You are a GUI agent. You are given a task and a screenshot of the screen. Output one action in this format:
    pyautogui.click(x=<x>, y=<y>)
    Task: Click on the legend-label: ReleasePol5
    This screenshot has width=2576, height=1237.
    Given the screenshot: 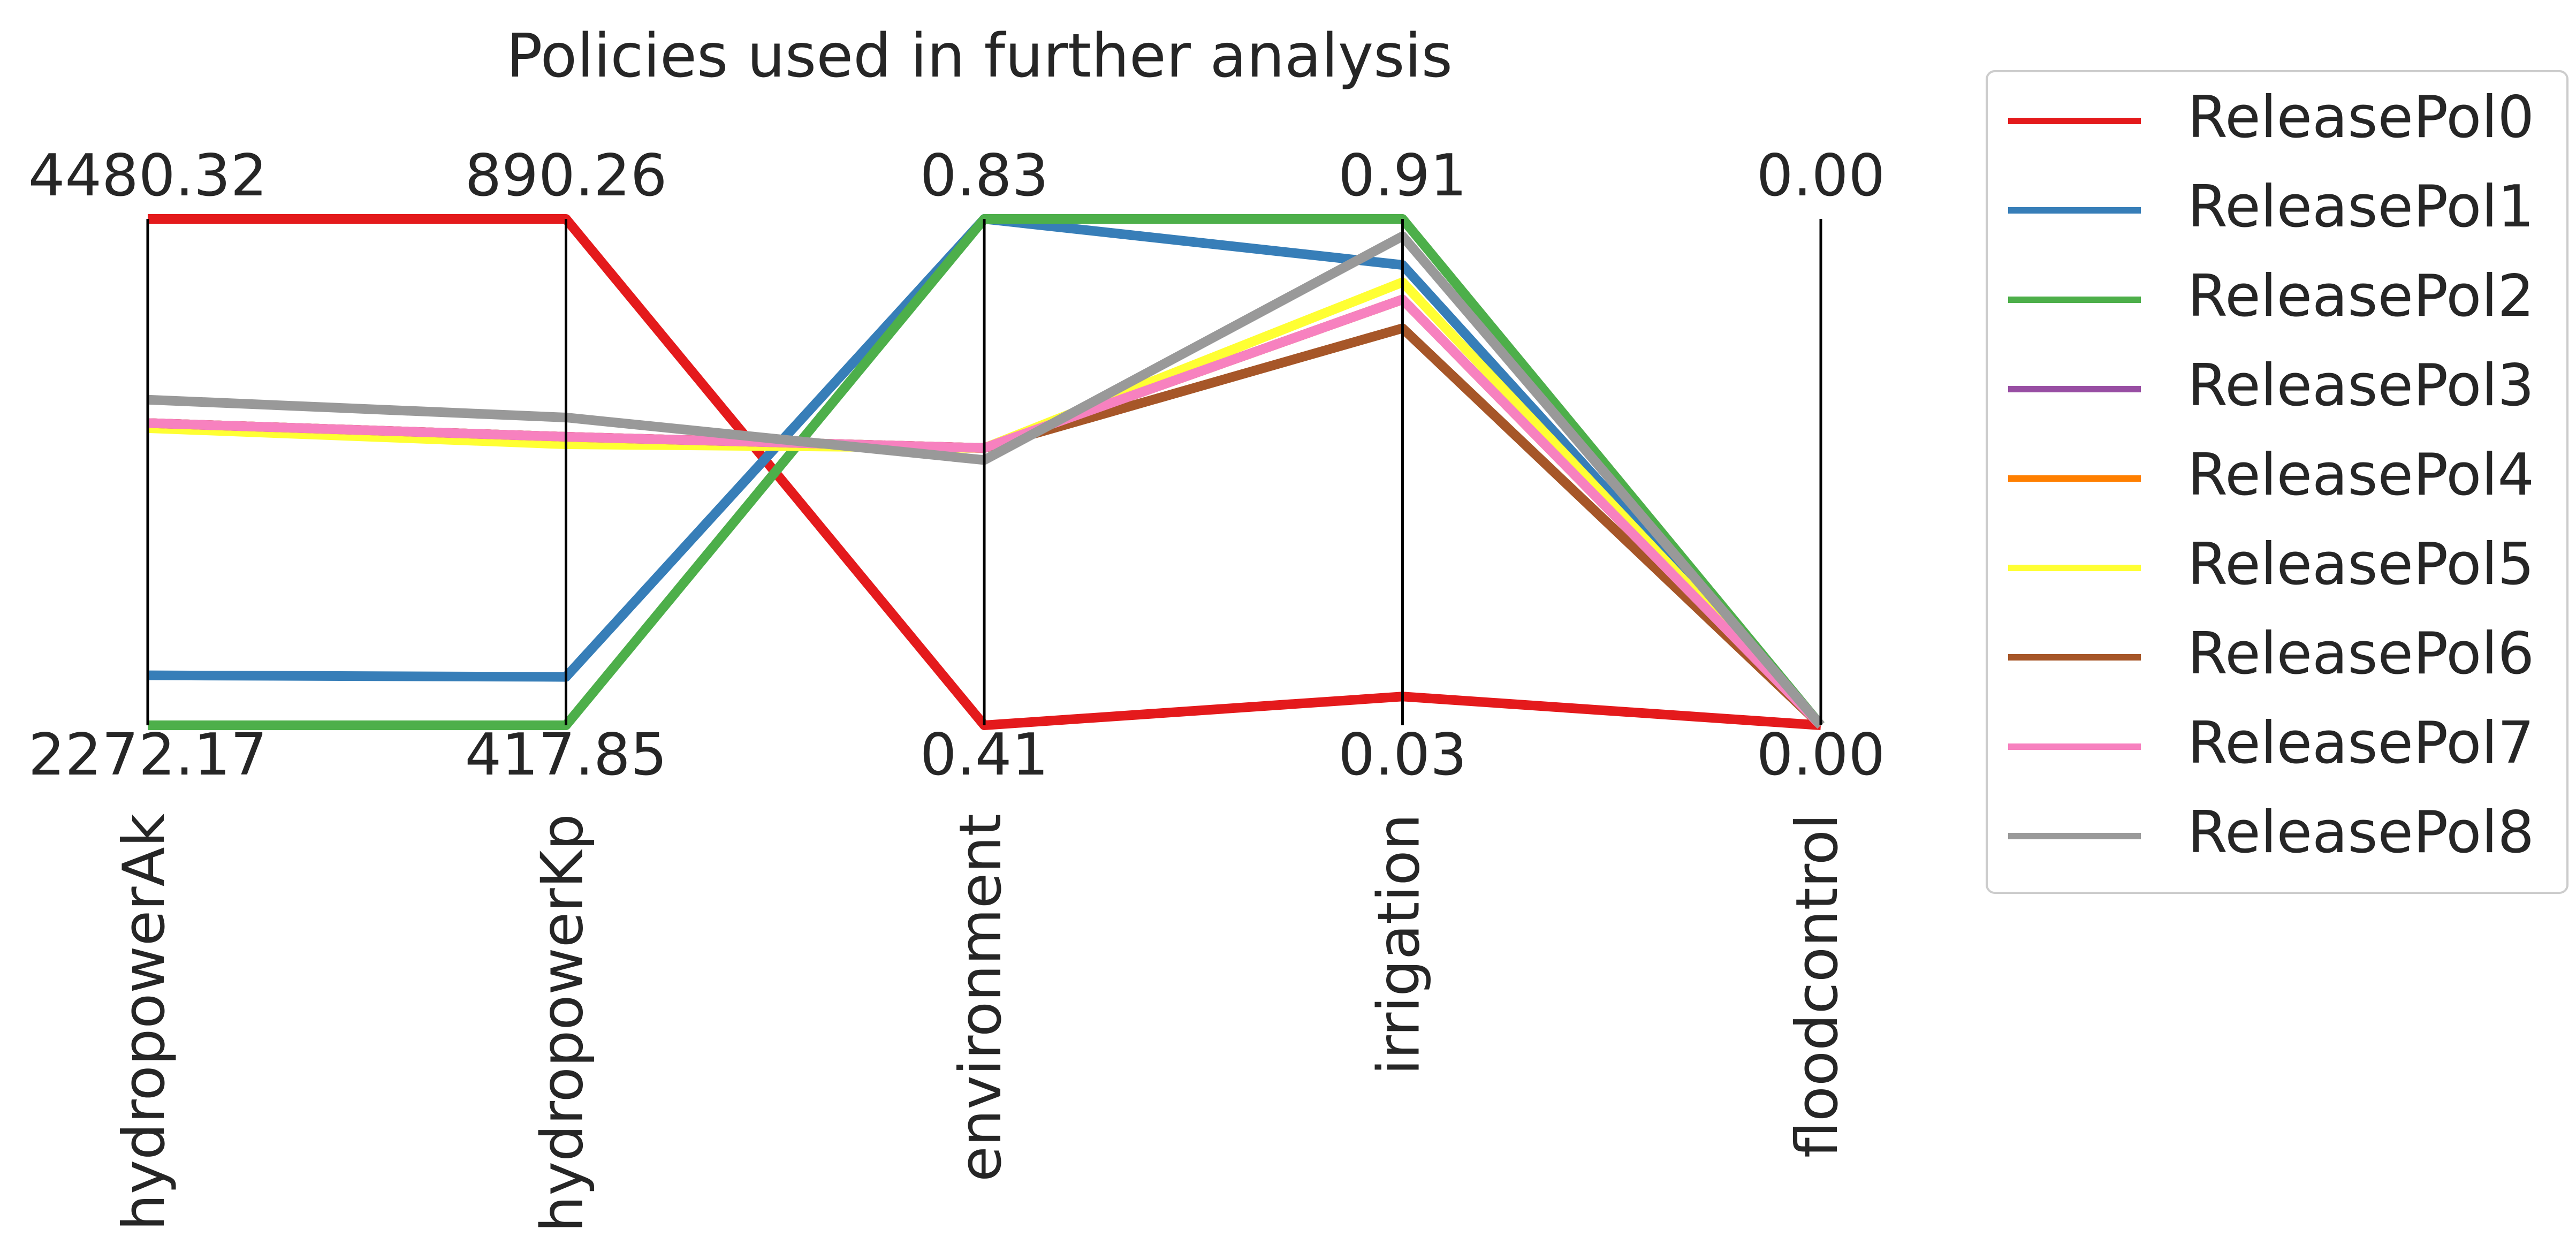 What is the action you would take?
    pyautogui.click(x=2360, y=564)
    